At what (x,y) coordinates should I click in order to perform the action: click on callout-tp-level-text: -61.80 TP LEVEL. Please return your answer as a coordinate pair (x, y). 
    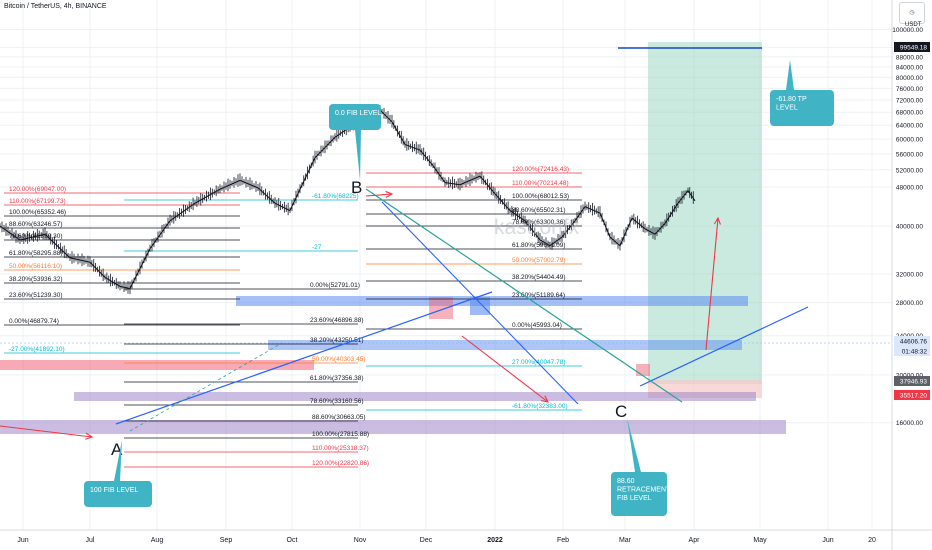
    Looking at the image, I should click on (791, 104).